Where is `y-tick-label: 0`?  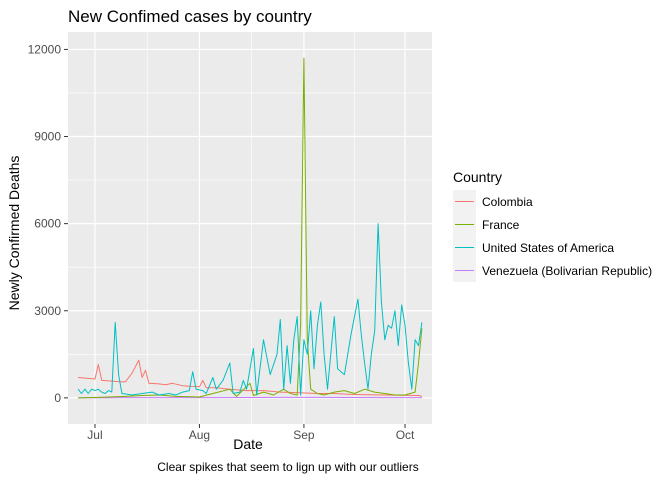 y-tick-label: 0 is located at coordinates (57, 398).